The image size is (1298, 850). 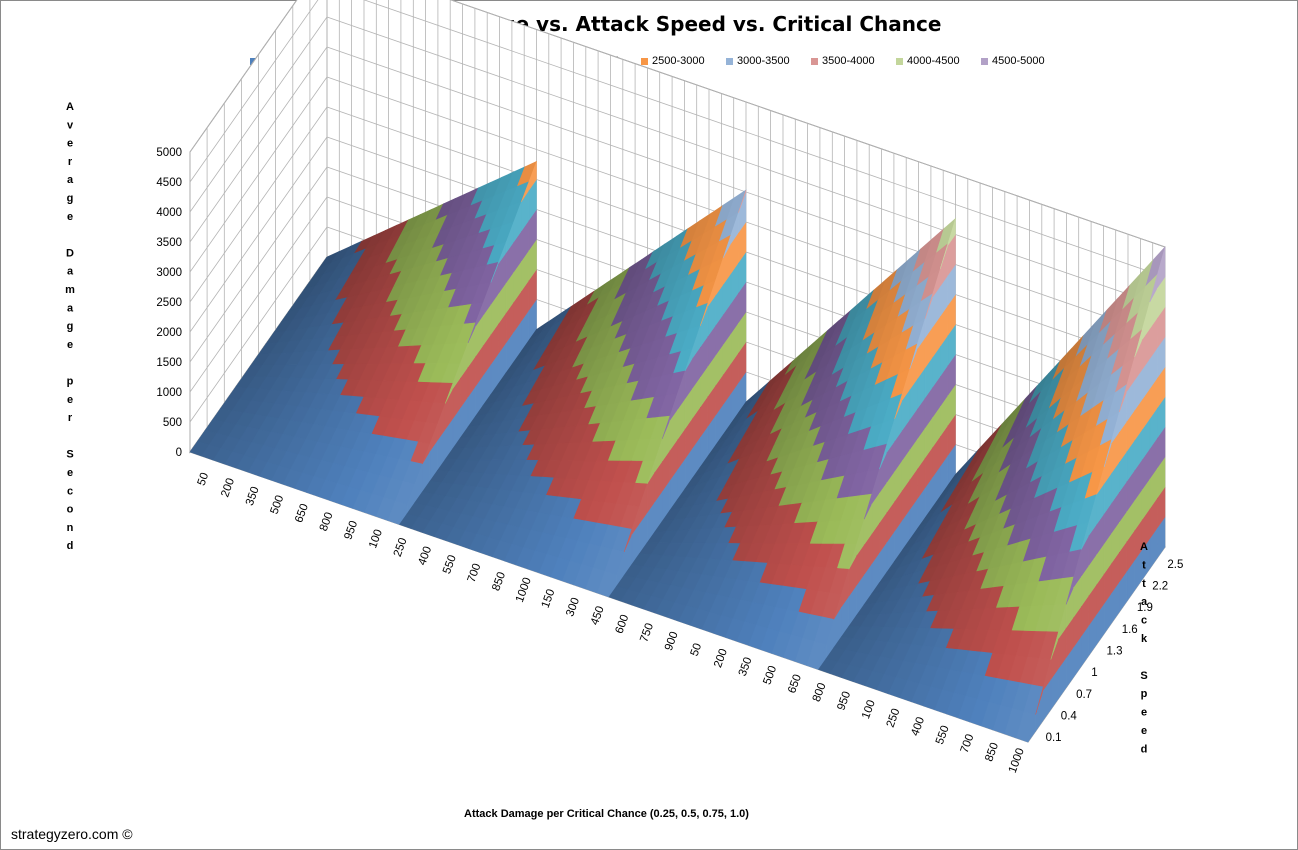 I want to click on depth-axis-title-letter: a, so click(x=1144, y=602).